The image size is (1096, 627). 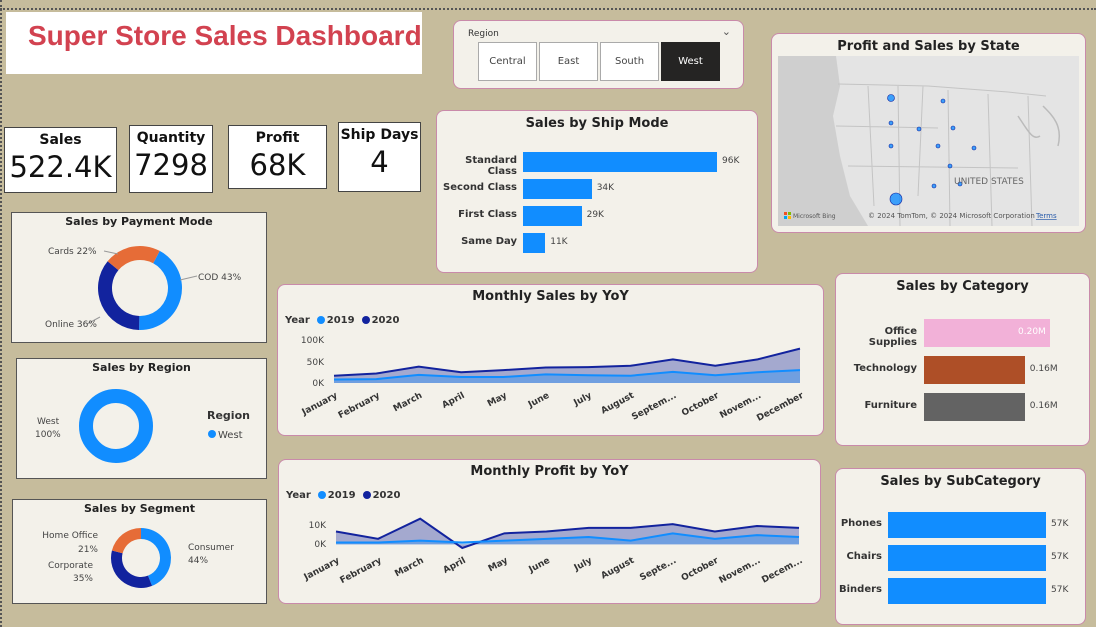 What do you see at coordinates (928, 46) in the screenshot?
I see `map-title: Profit and Sales by State` at bounding box center [928, 46].